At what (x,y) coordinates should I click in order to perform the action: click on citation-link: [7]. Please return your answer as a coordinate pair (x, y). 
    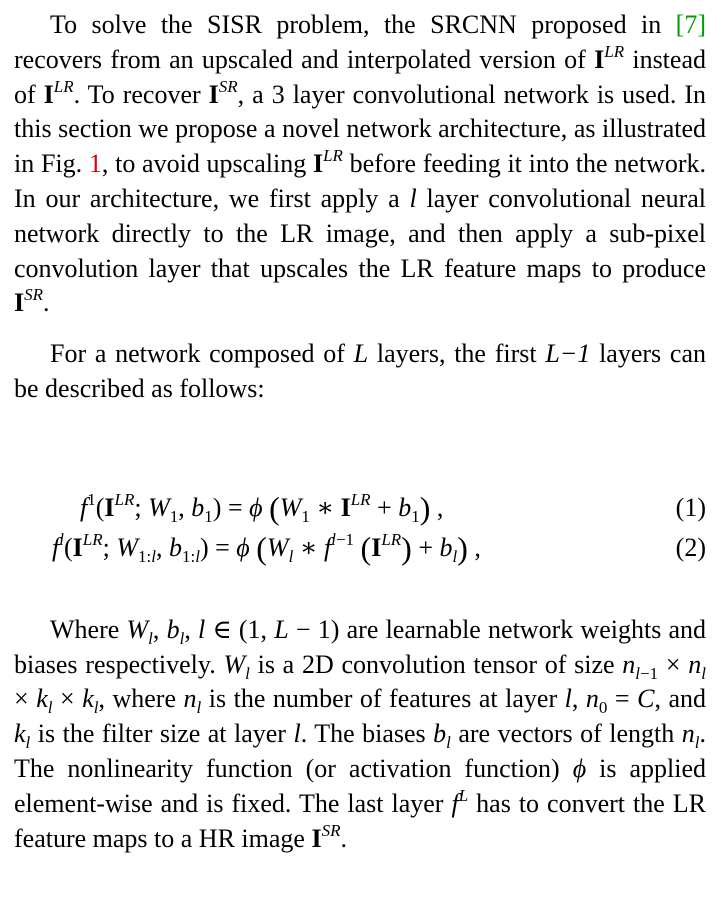
    Looking at the image, I should click on (690, 24).